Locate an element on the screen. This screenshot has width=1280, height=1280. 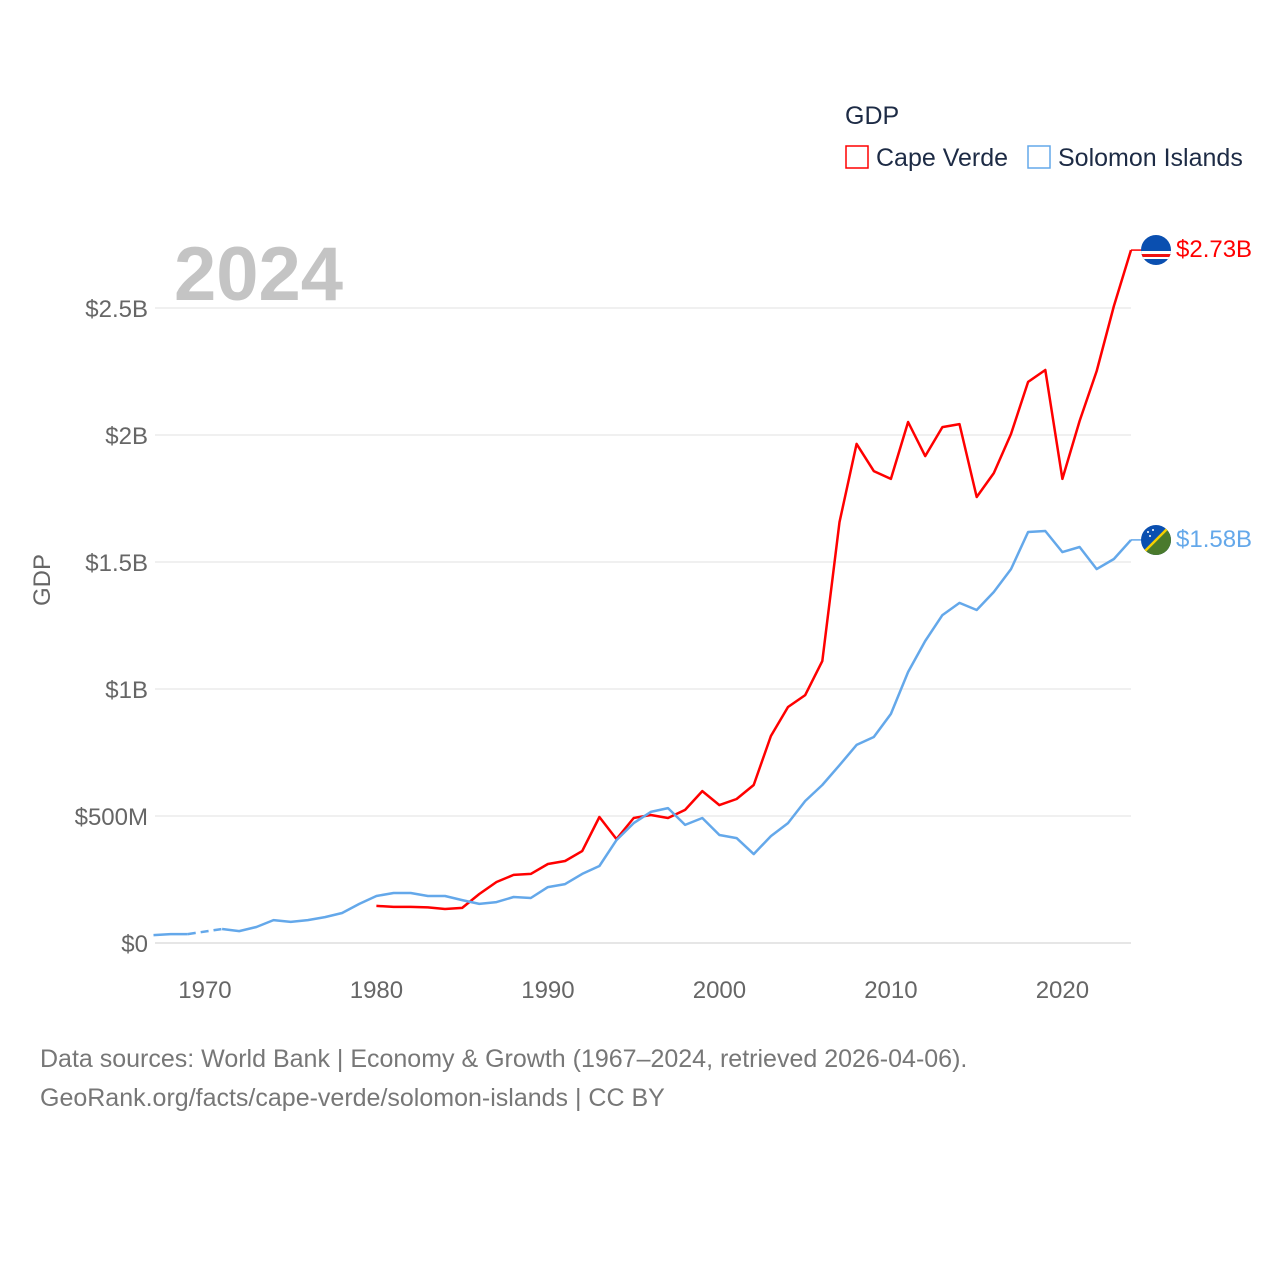
legend-item-cape-verde: Cape Verde is located at coordinates (926, 158).